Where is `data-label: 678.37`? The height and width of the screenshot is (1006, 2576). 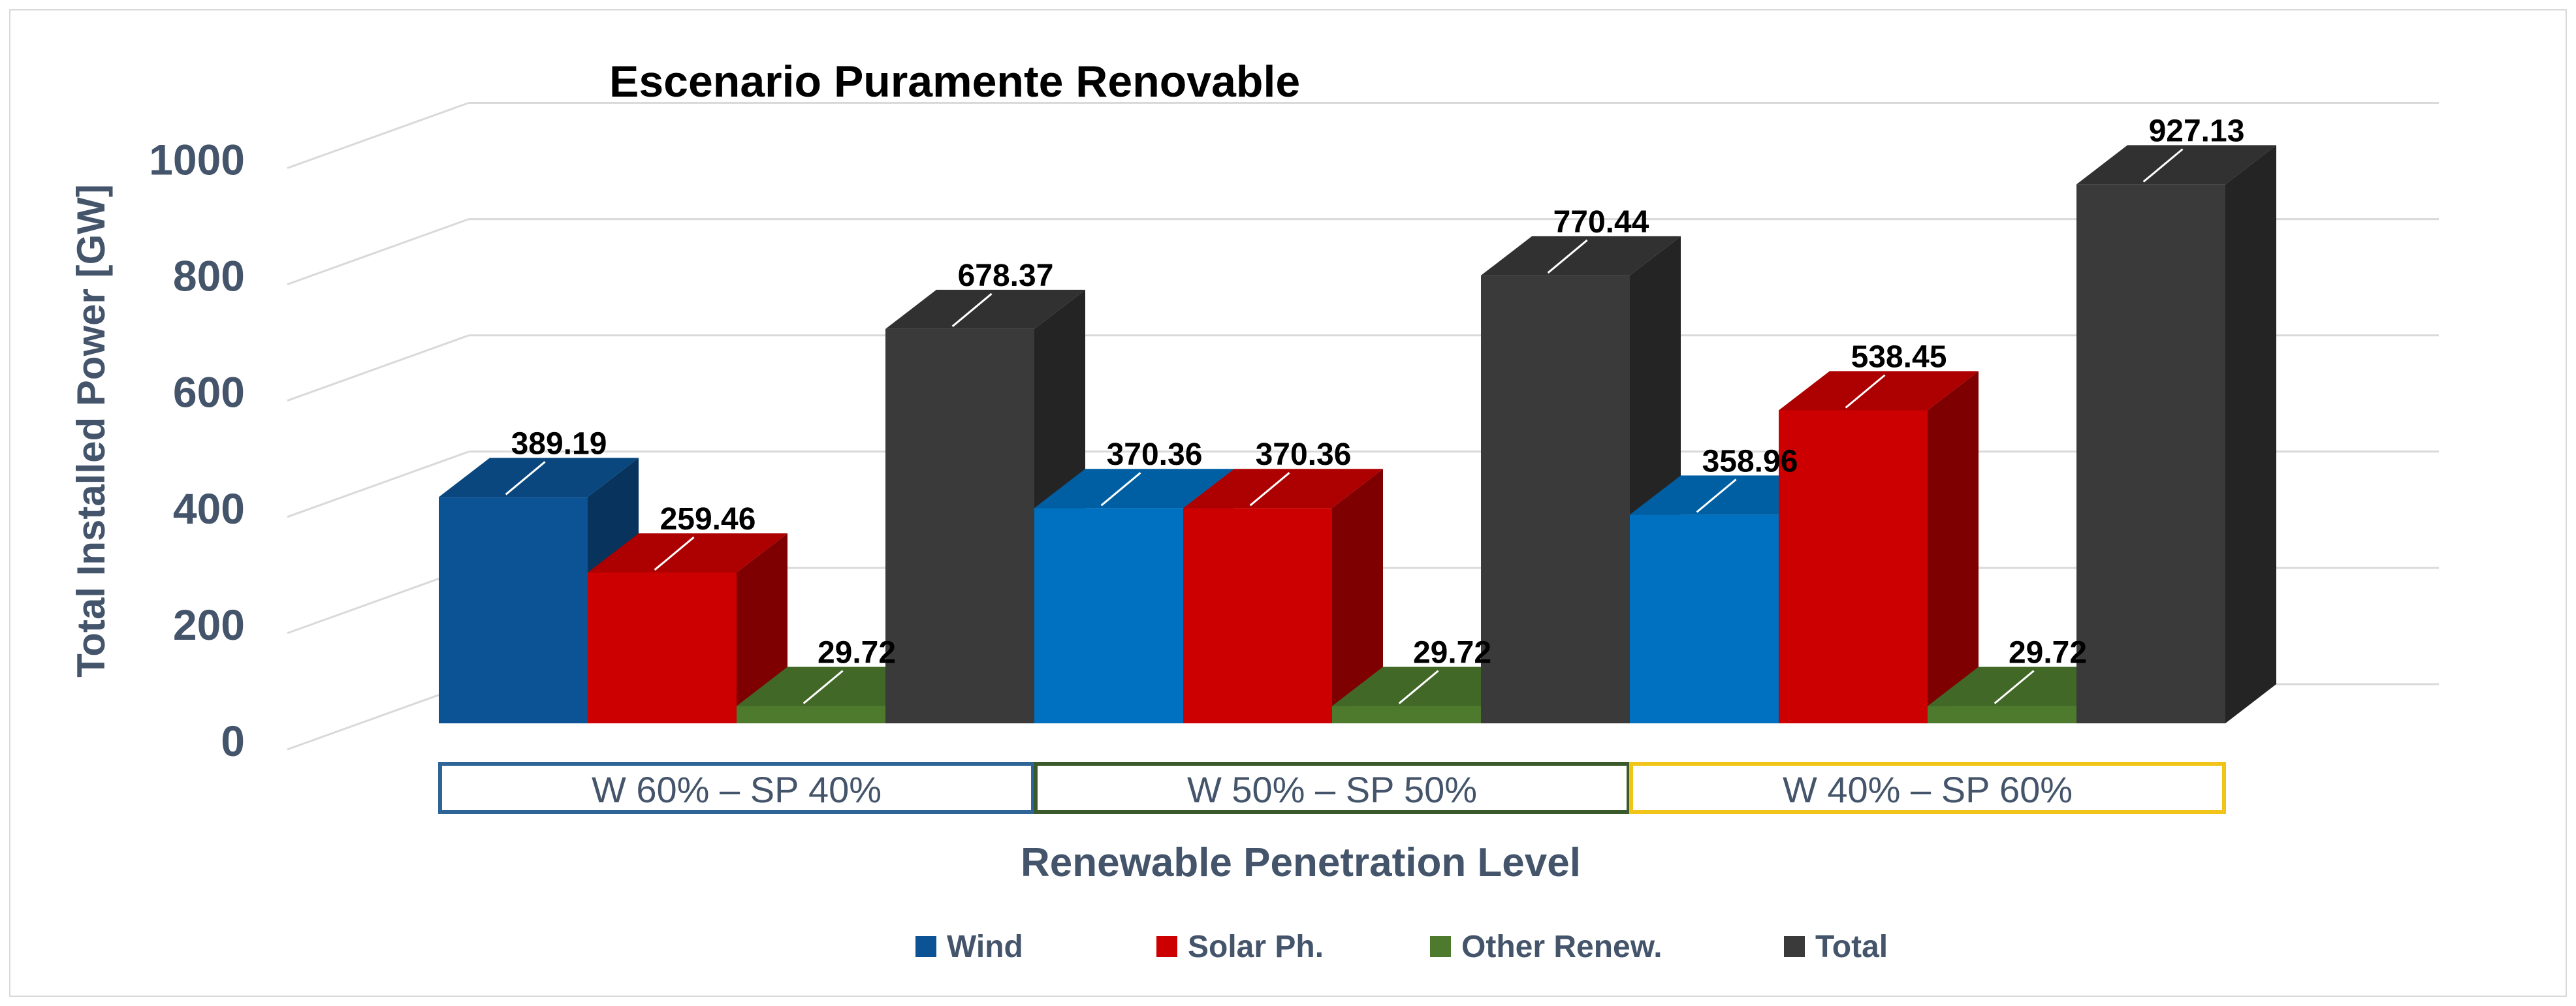
data-label: 678.37 is located at coordinates (1006, 276).